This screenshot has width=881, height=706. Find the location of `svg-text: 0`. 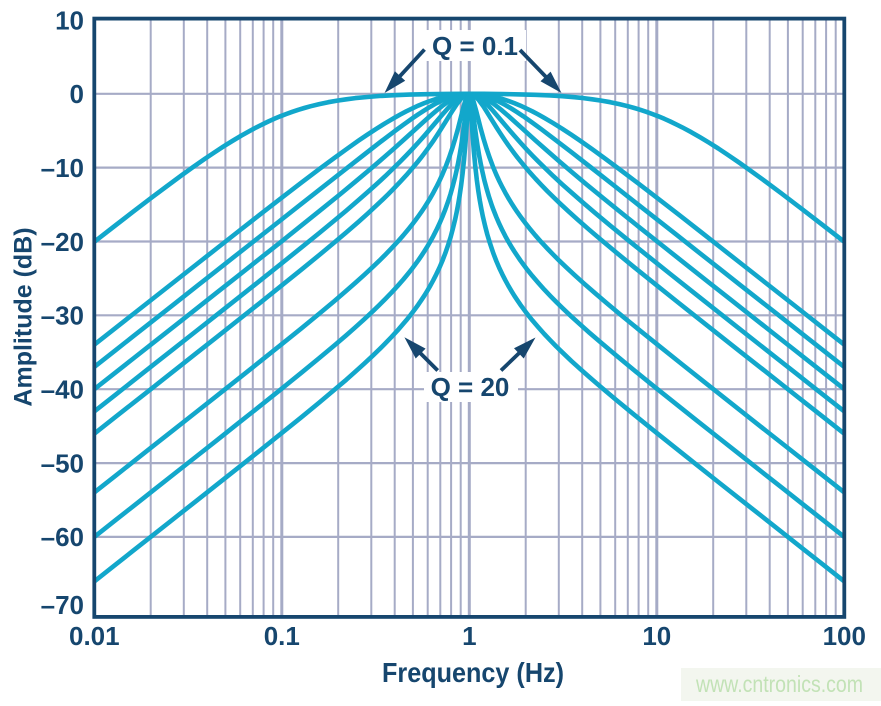

svg-text: 0 is located at coordinates (77, 94).